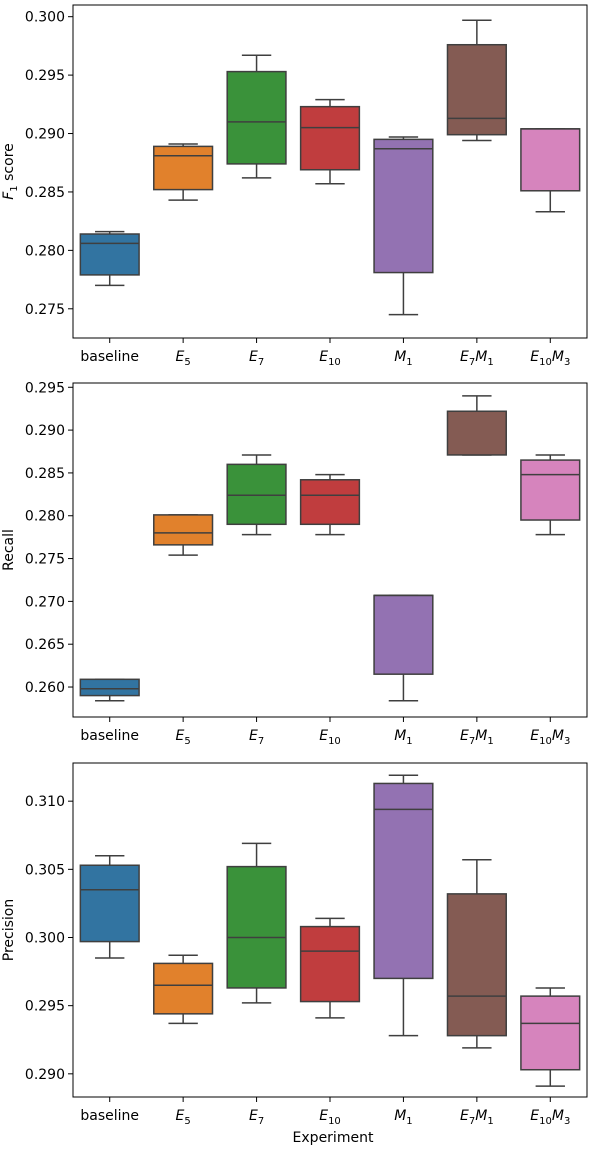 This screenshot has height=1150, width=594. I want to click on f1-category-label: E7M1, so click(477, 358).